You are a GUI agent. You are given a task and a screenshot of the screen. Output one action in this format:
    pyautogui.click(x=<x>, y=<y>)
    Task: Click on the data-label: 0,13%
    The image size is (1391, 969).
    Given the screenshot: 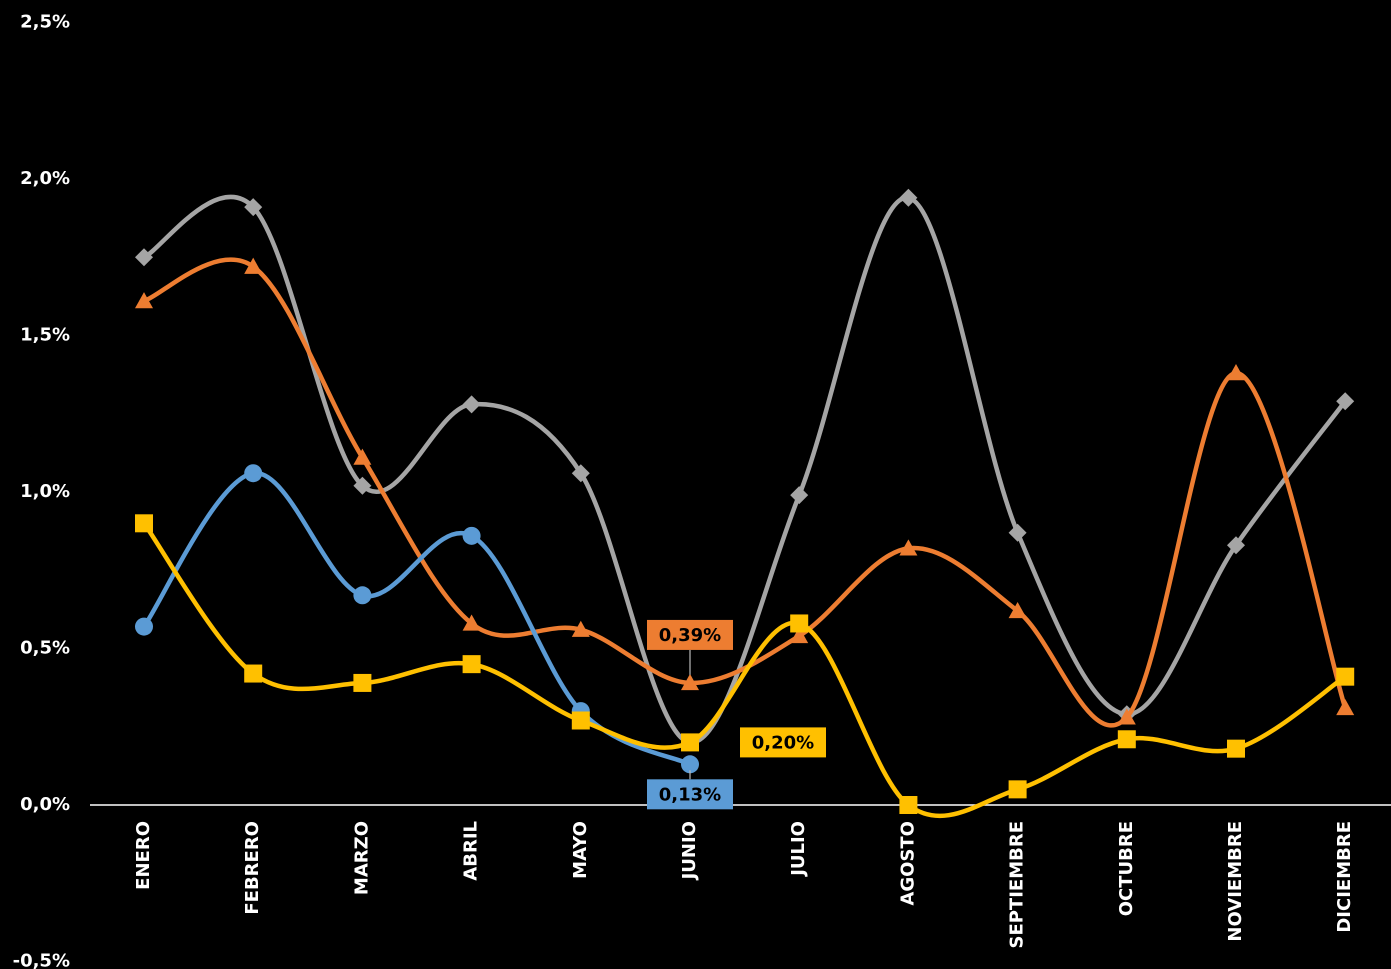 What is the action you would take?
    pyautogui.click(x=690, y=794)
    